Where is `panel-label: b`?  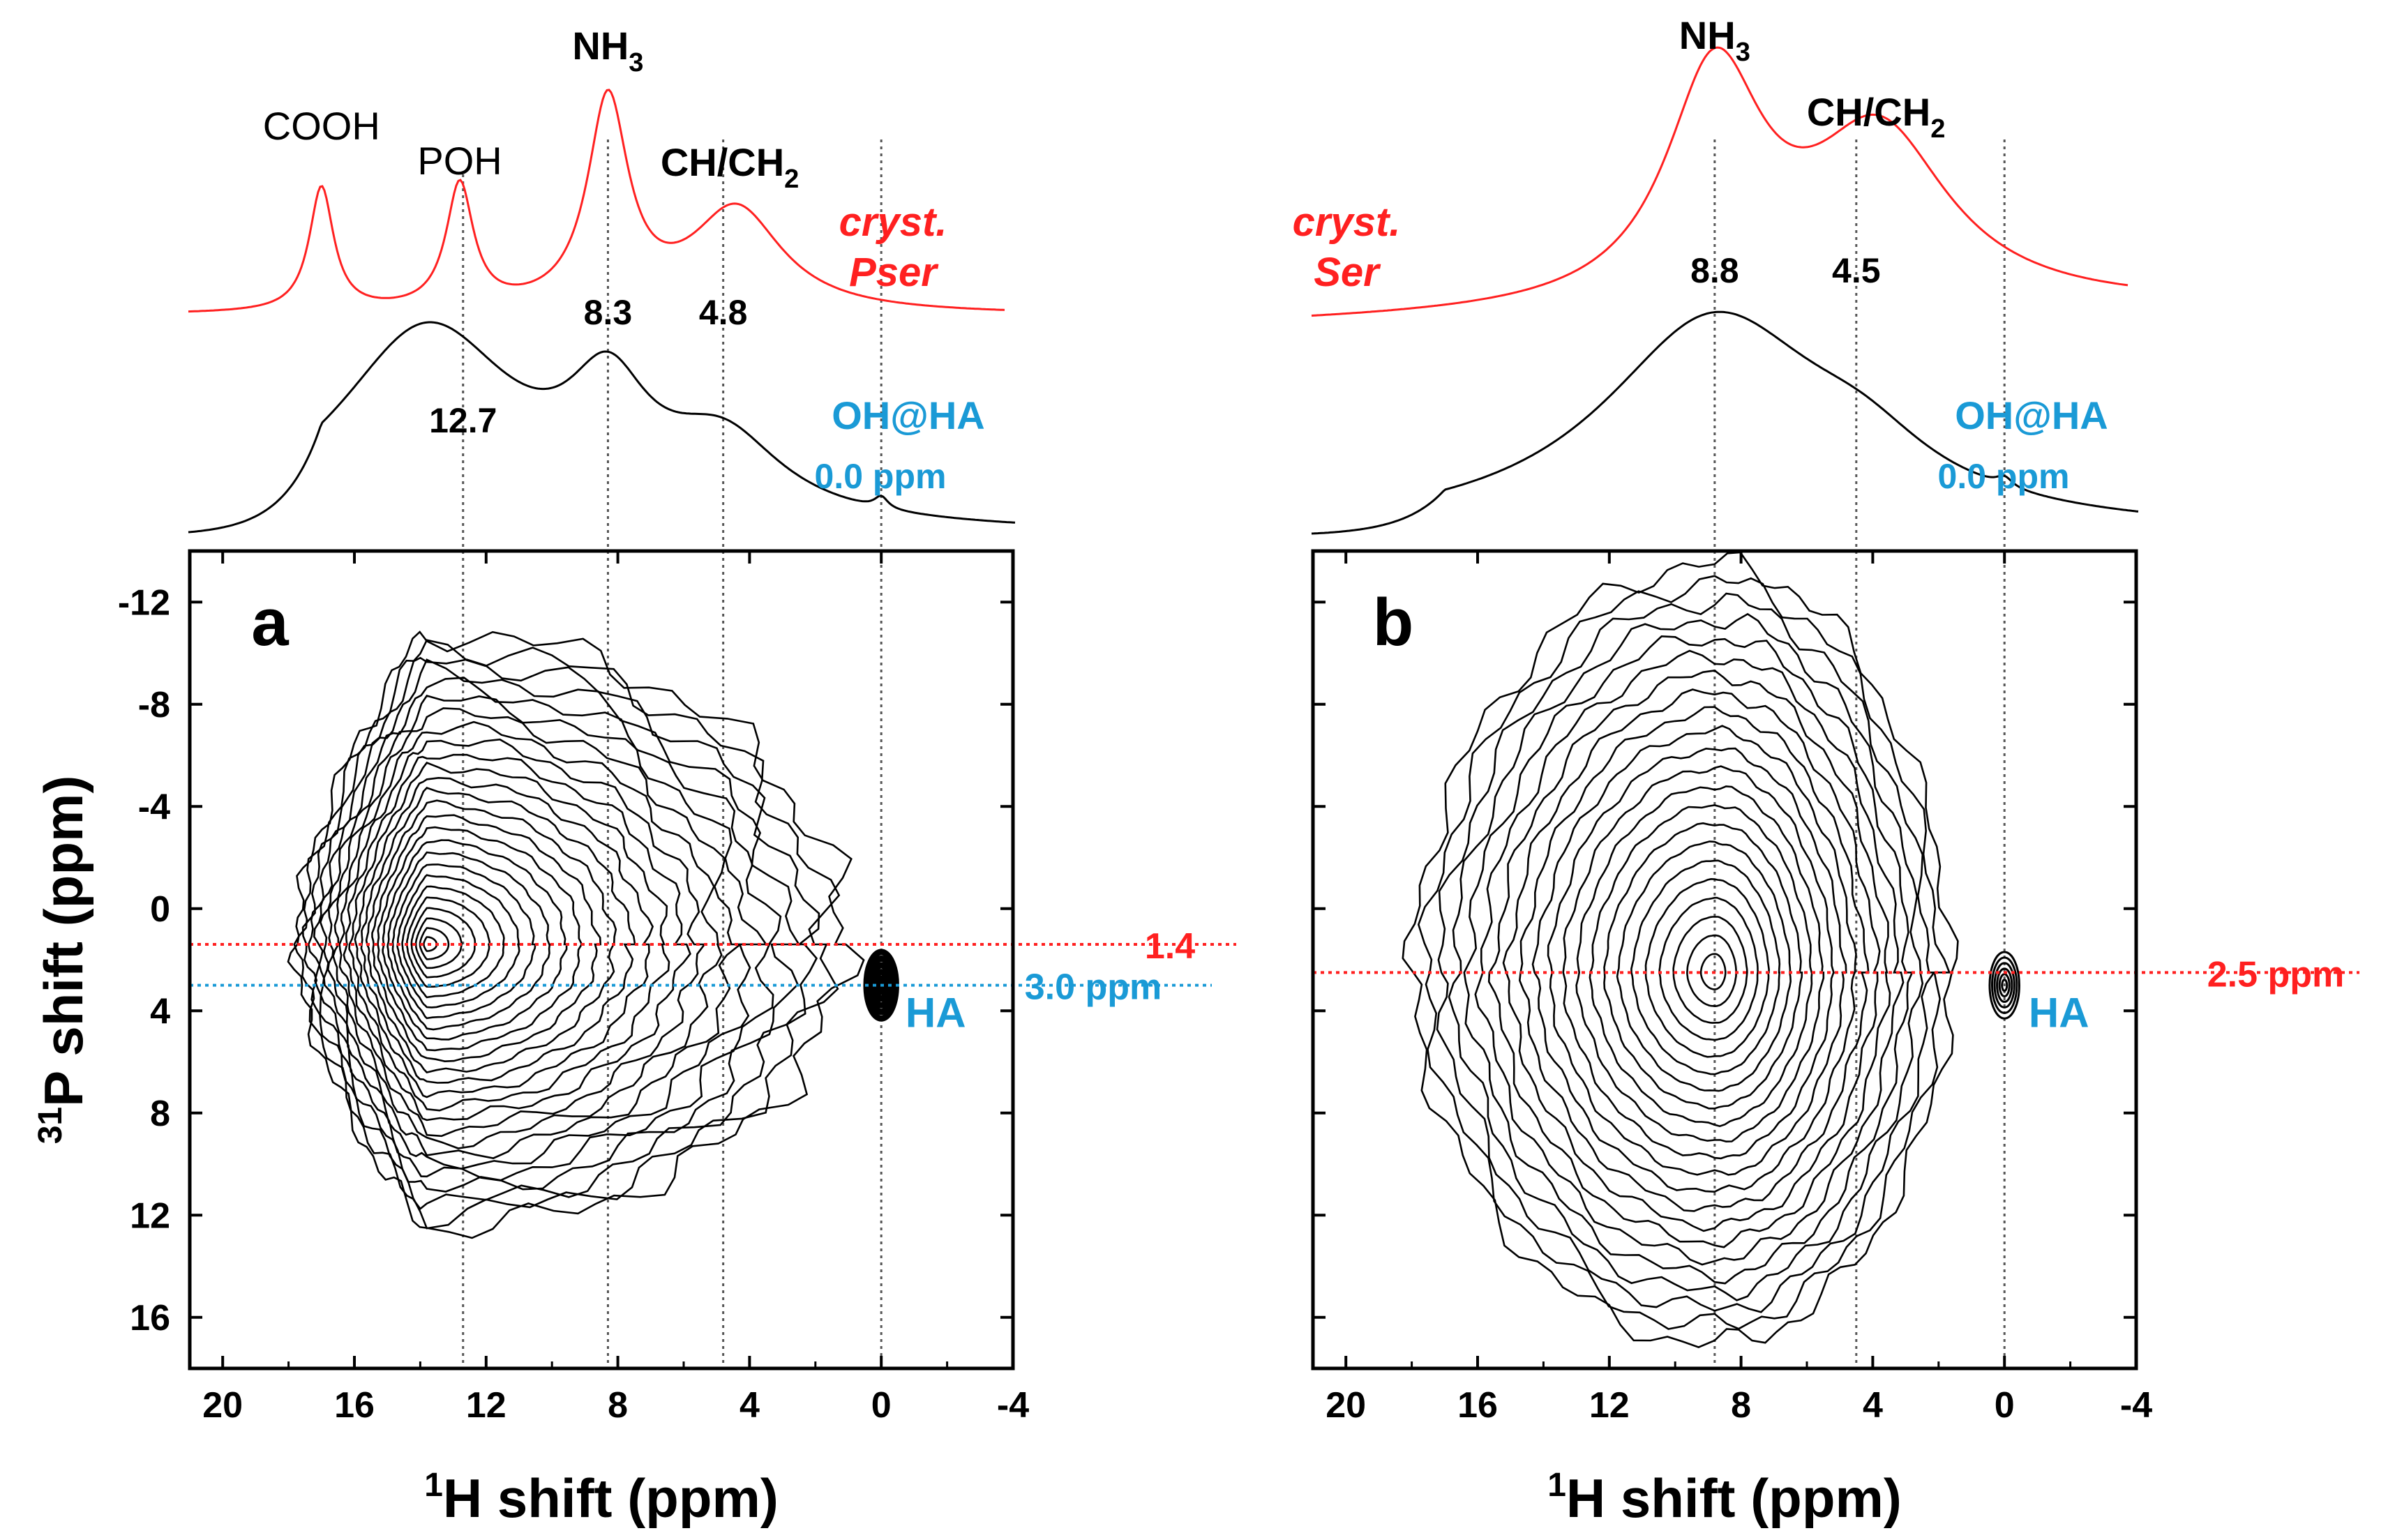
panel-label: b is located at coordinates (1394, 622).